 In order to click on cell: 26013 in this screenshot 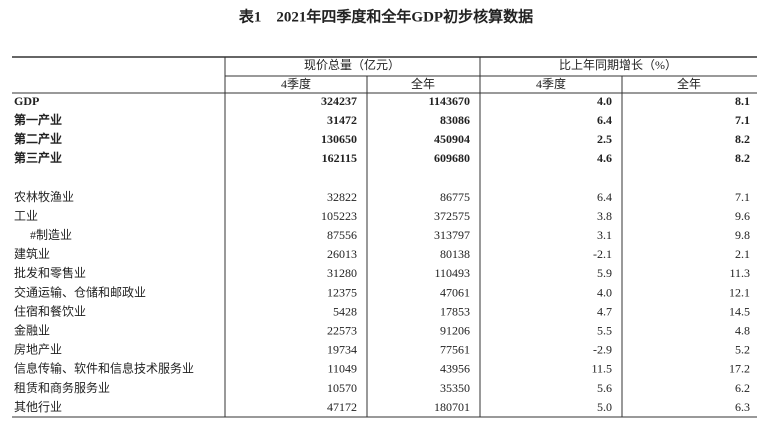, I will do `click(342, 254)`.